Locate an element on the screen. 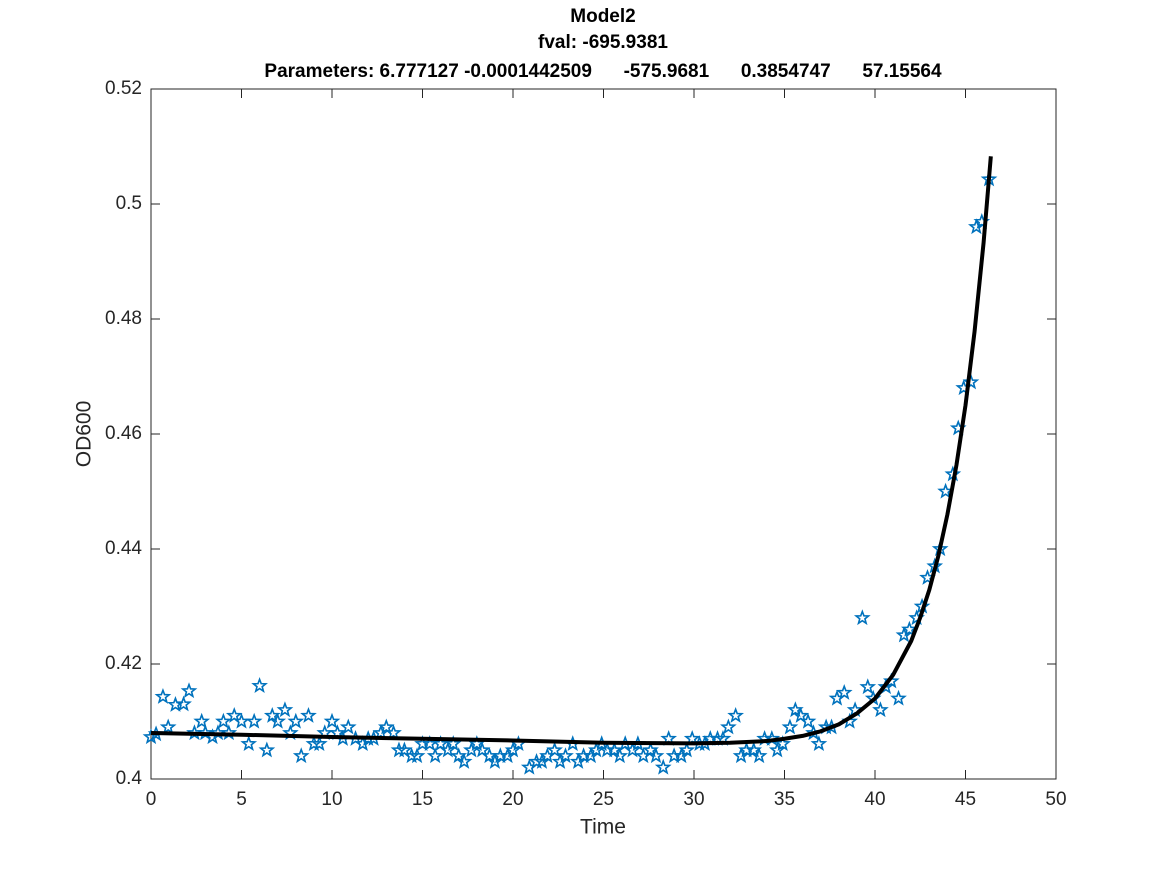 The image size is (1167, 875). x-tick-label: 20 is located at coordinates (512, 799).